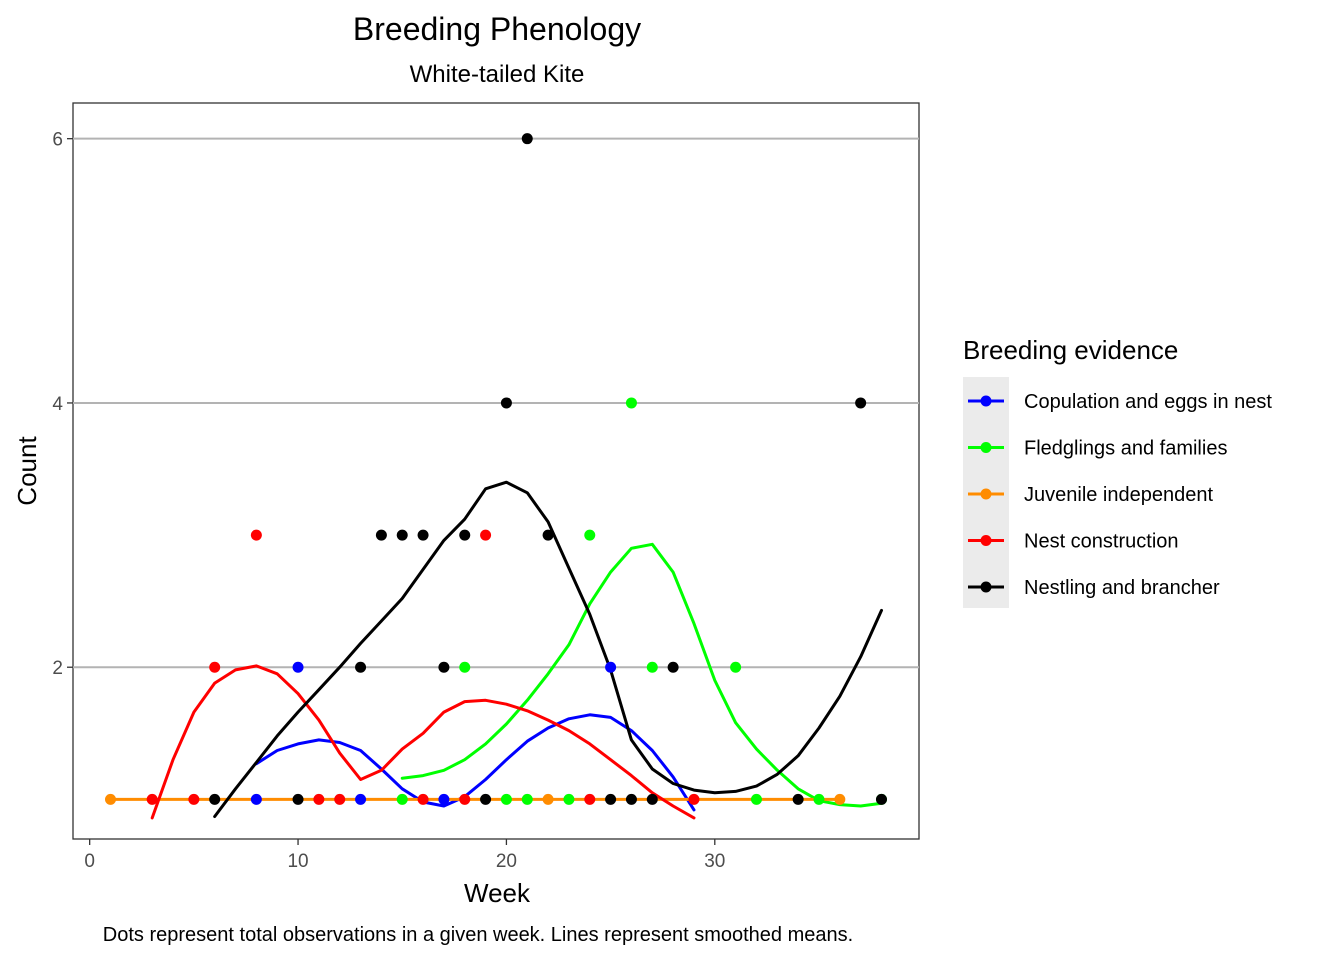 The height and width of the screenshot is (960, 1344). What do you see at coordinates (89, 861) in the screenshot?
I see `x-tick-label: 0` at bounding box center [89, 861].